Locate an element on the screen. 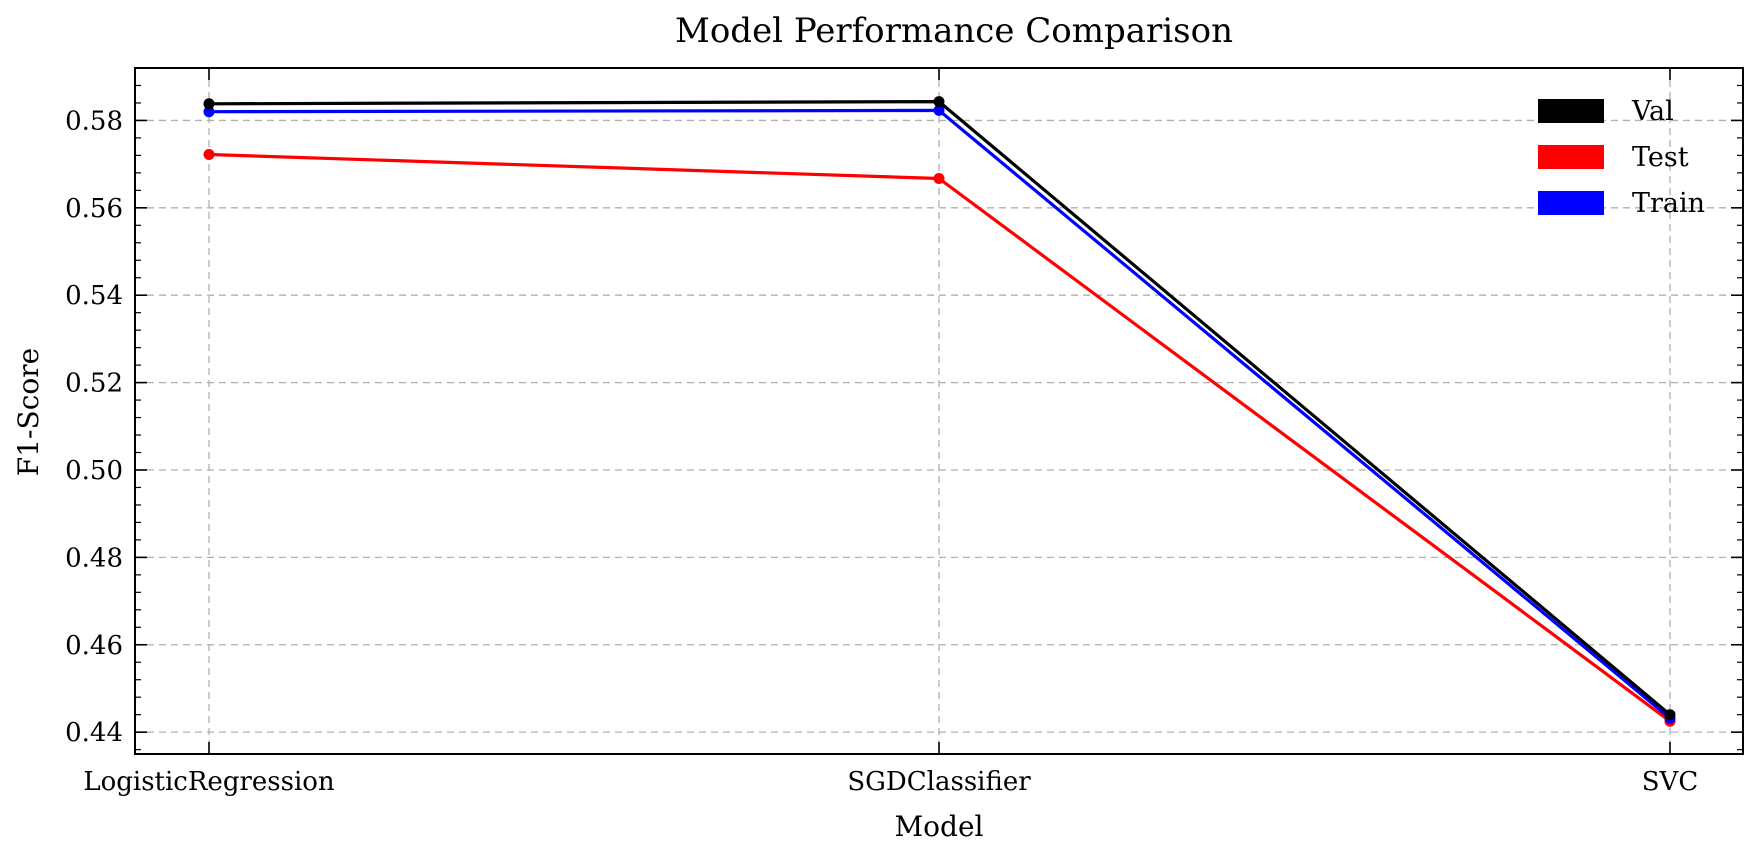 This screenshot has height=863, width=1757. y-tick-labels: 0.44 0.46 0.48 0.50 0.52 0.54 0.56 0.58 is located at coordinates (94, 427).